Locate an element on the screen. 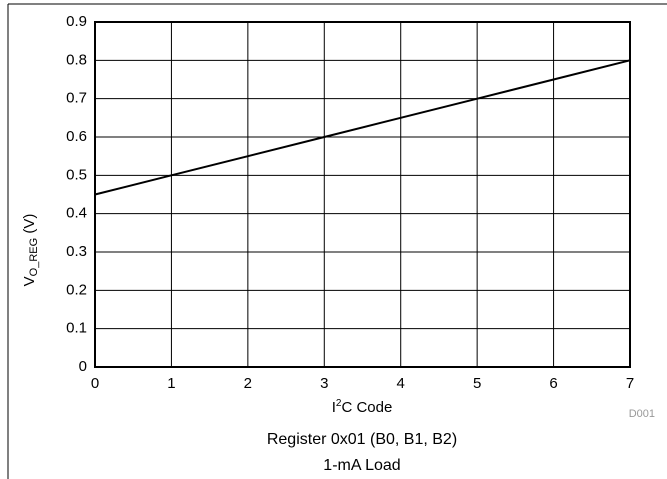  y-axis-label: VO_REG (V) is located at coordinates (30, 250).